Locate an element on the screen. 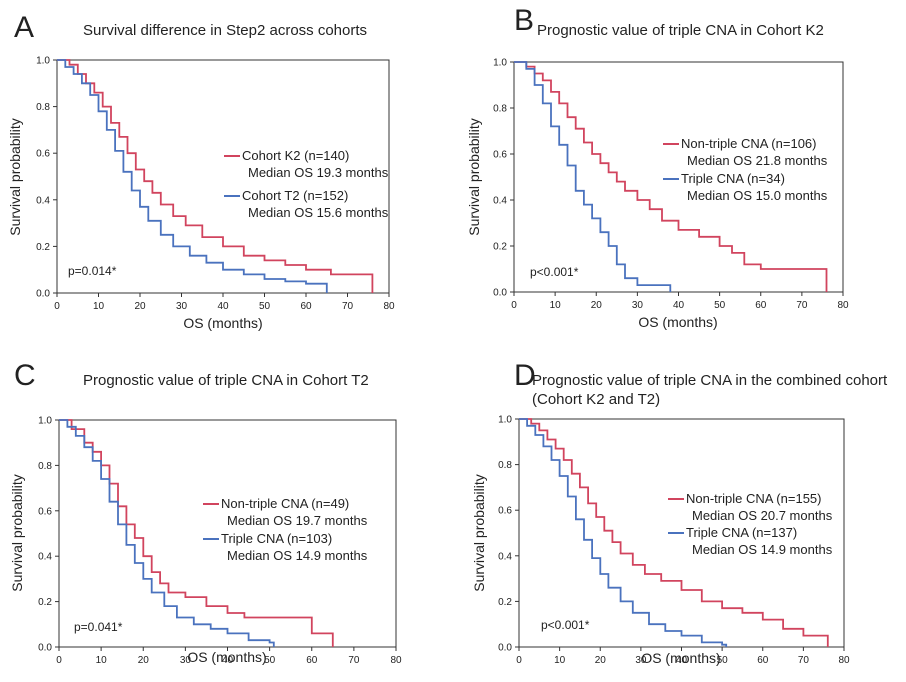  legend-entry-median: Median OS 20.7 months is located at coordinates (762, 515).